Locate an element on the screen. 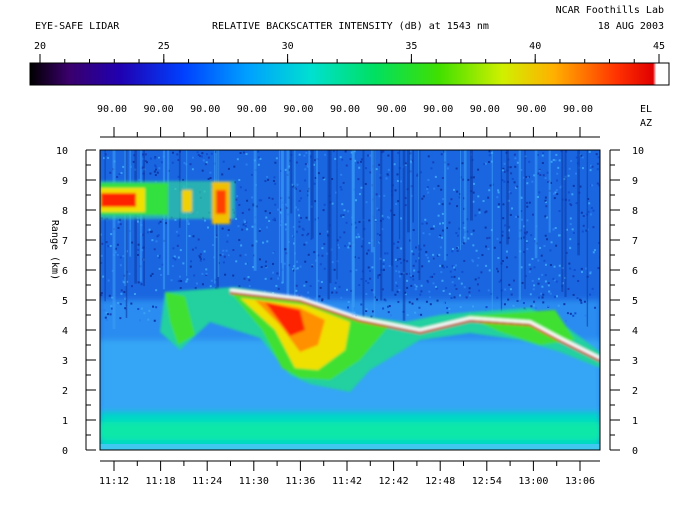 The width and height of the screenshot is (700, 512). x-tick-label: 11:18 is located at coordinates (161, 481).